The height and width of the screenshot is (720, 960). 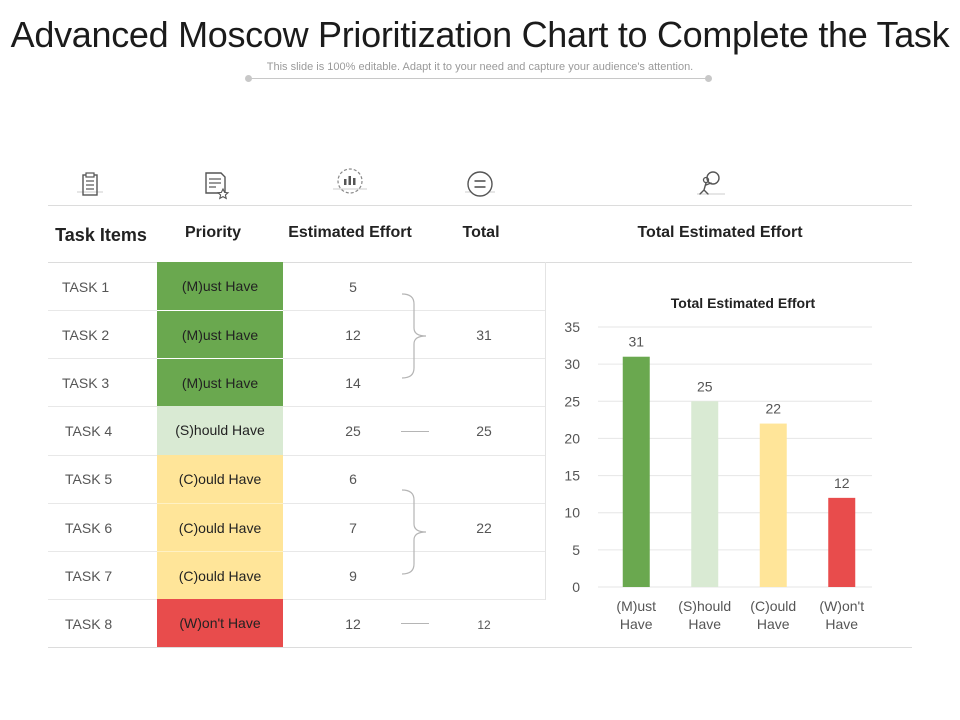 What do you see at coordinates (711, 183) in the screenshot?
I see `person-ball-icon` at bounding box center [711, 183].